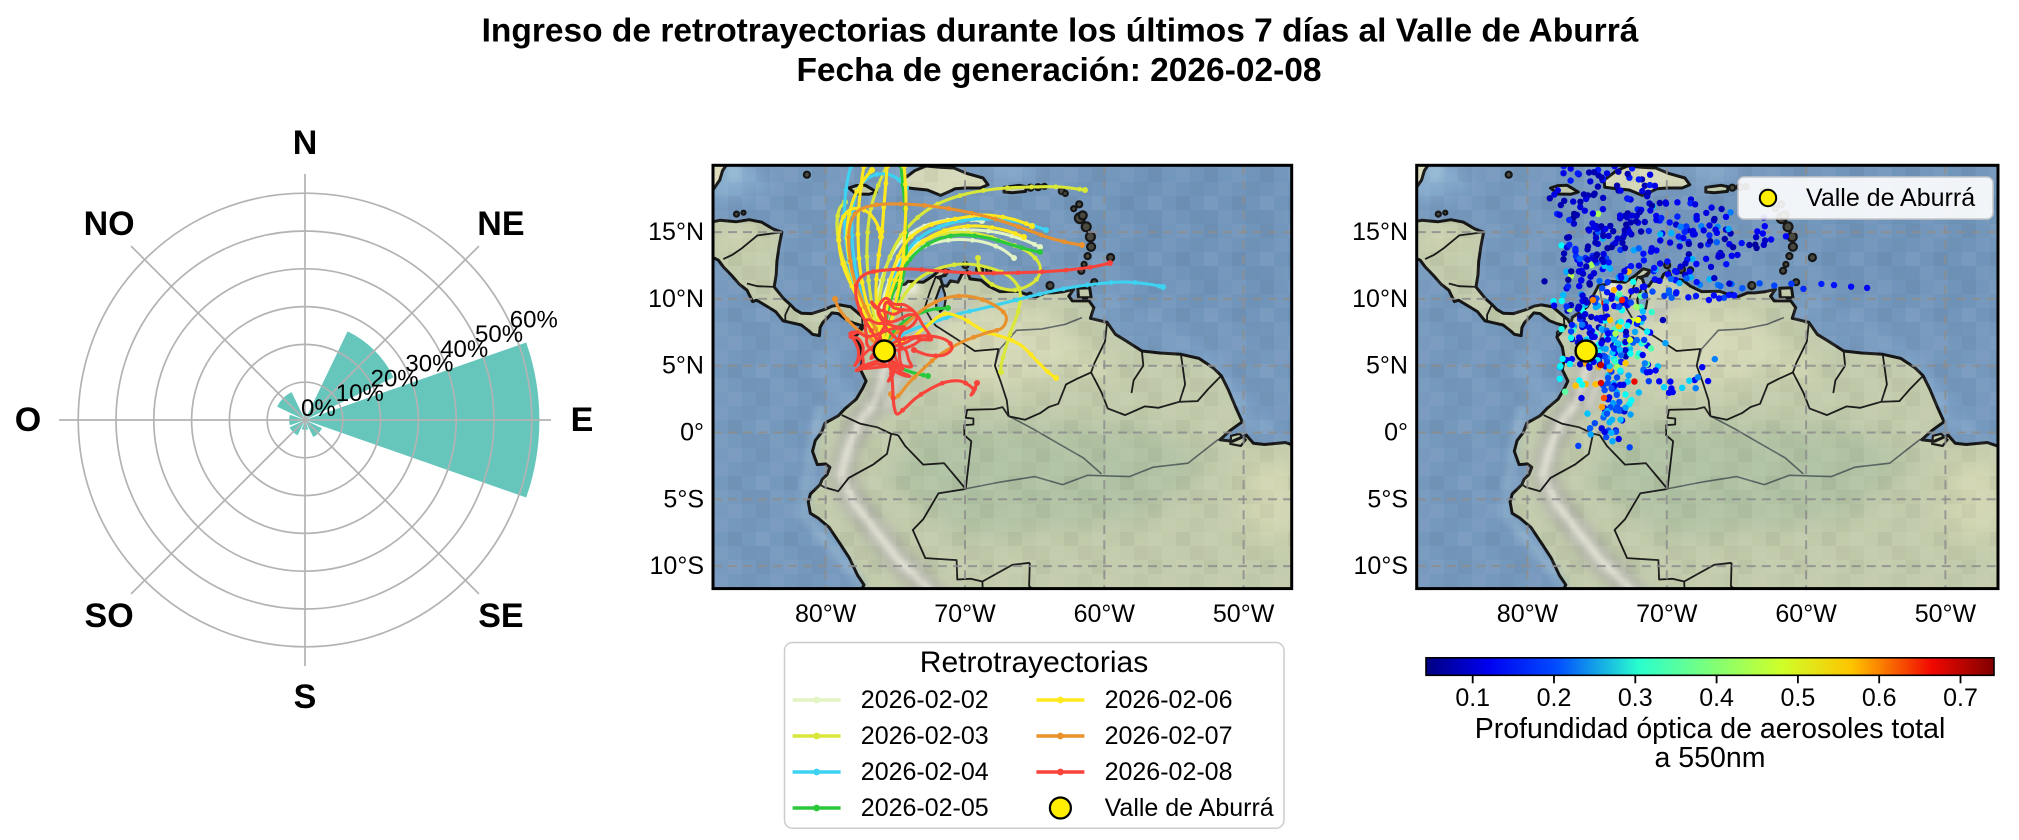  Describe the element at coordinates (1169, 736) in the screenshot. I see `svg-text: 2026-02-07` at that location.